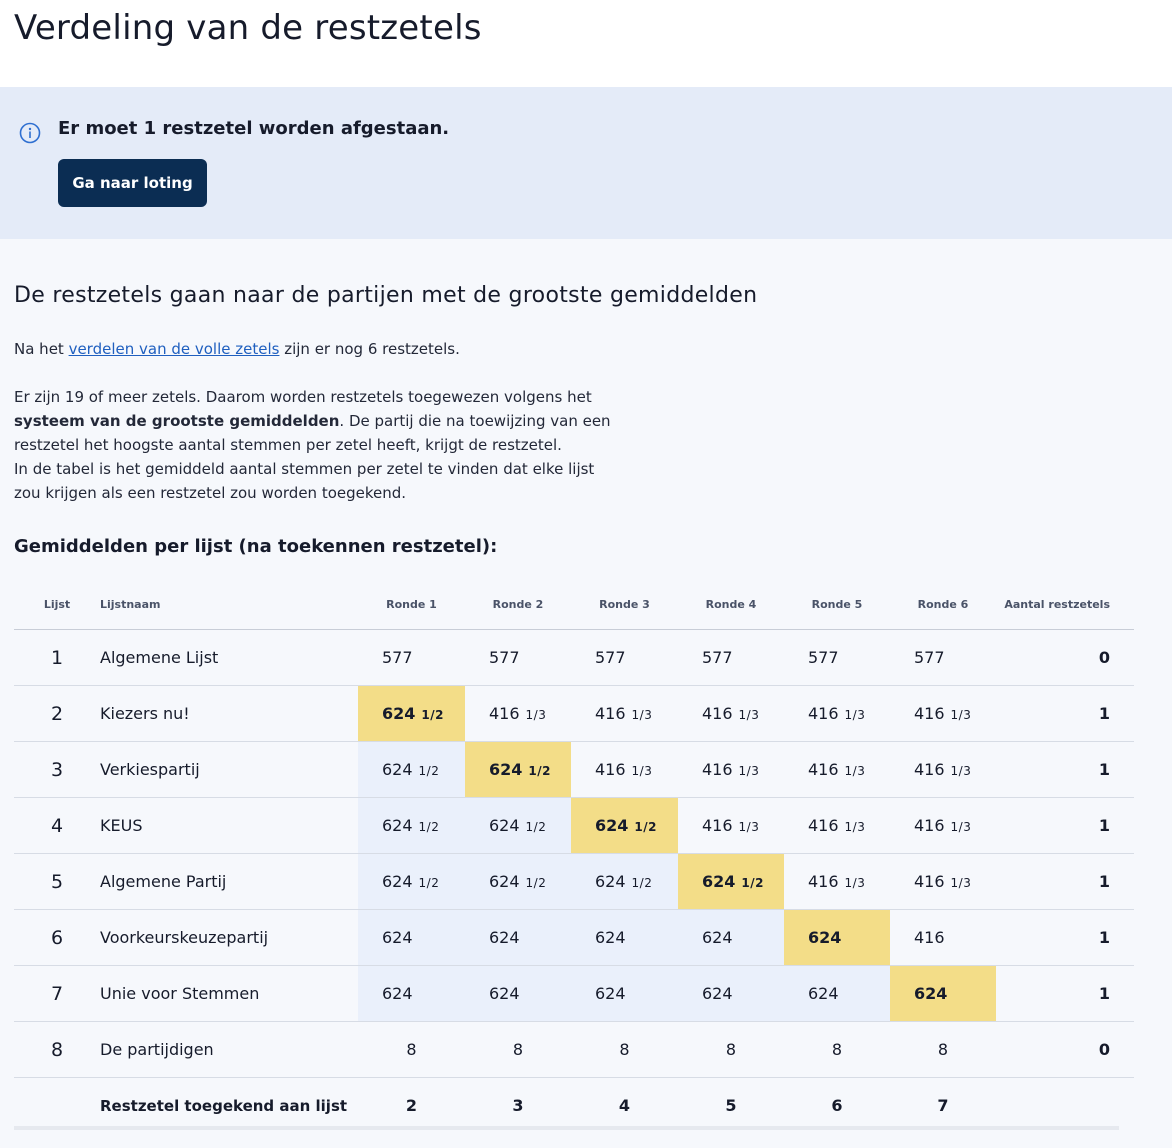  Describe the element at coordinates (30, 135) in the screenshot. I see `info-circle-icon` at that location.